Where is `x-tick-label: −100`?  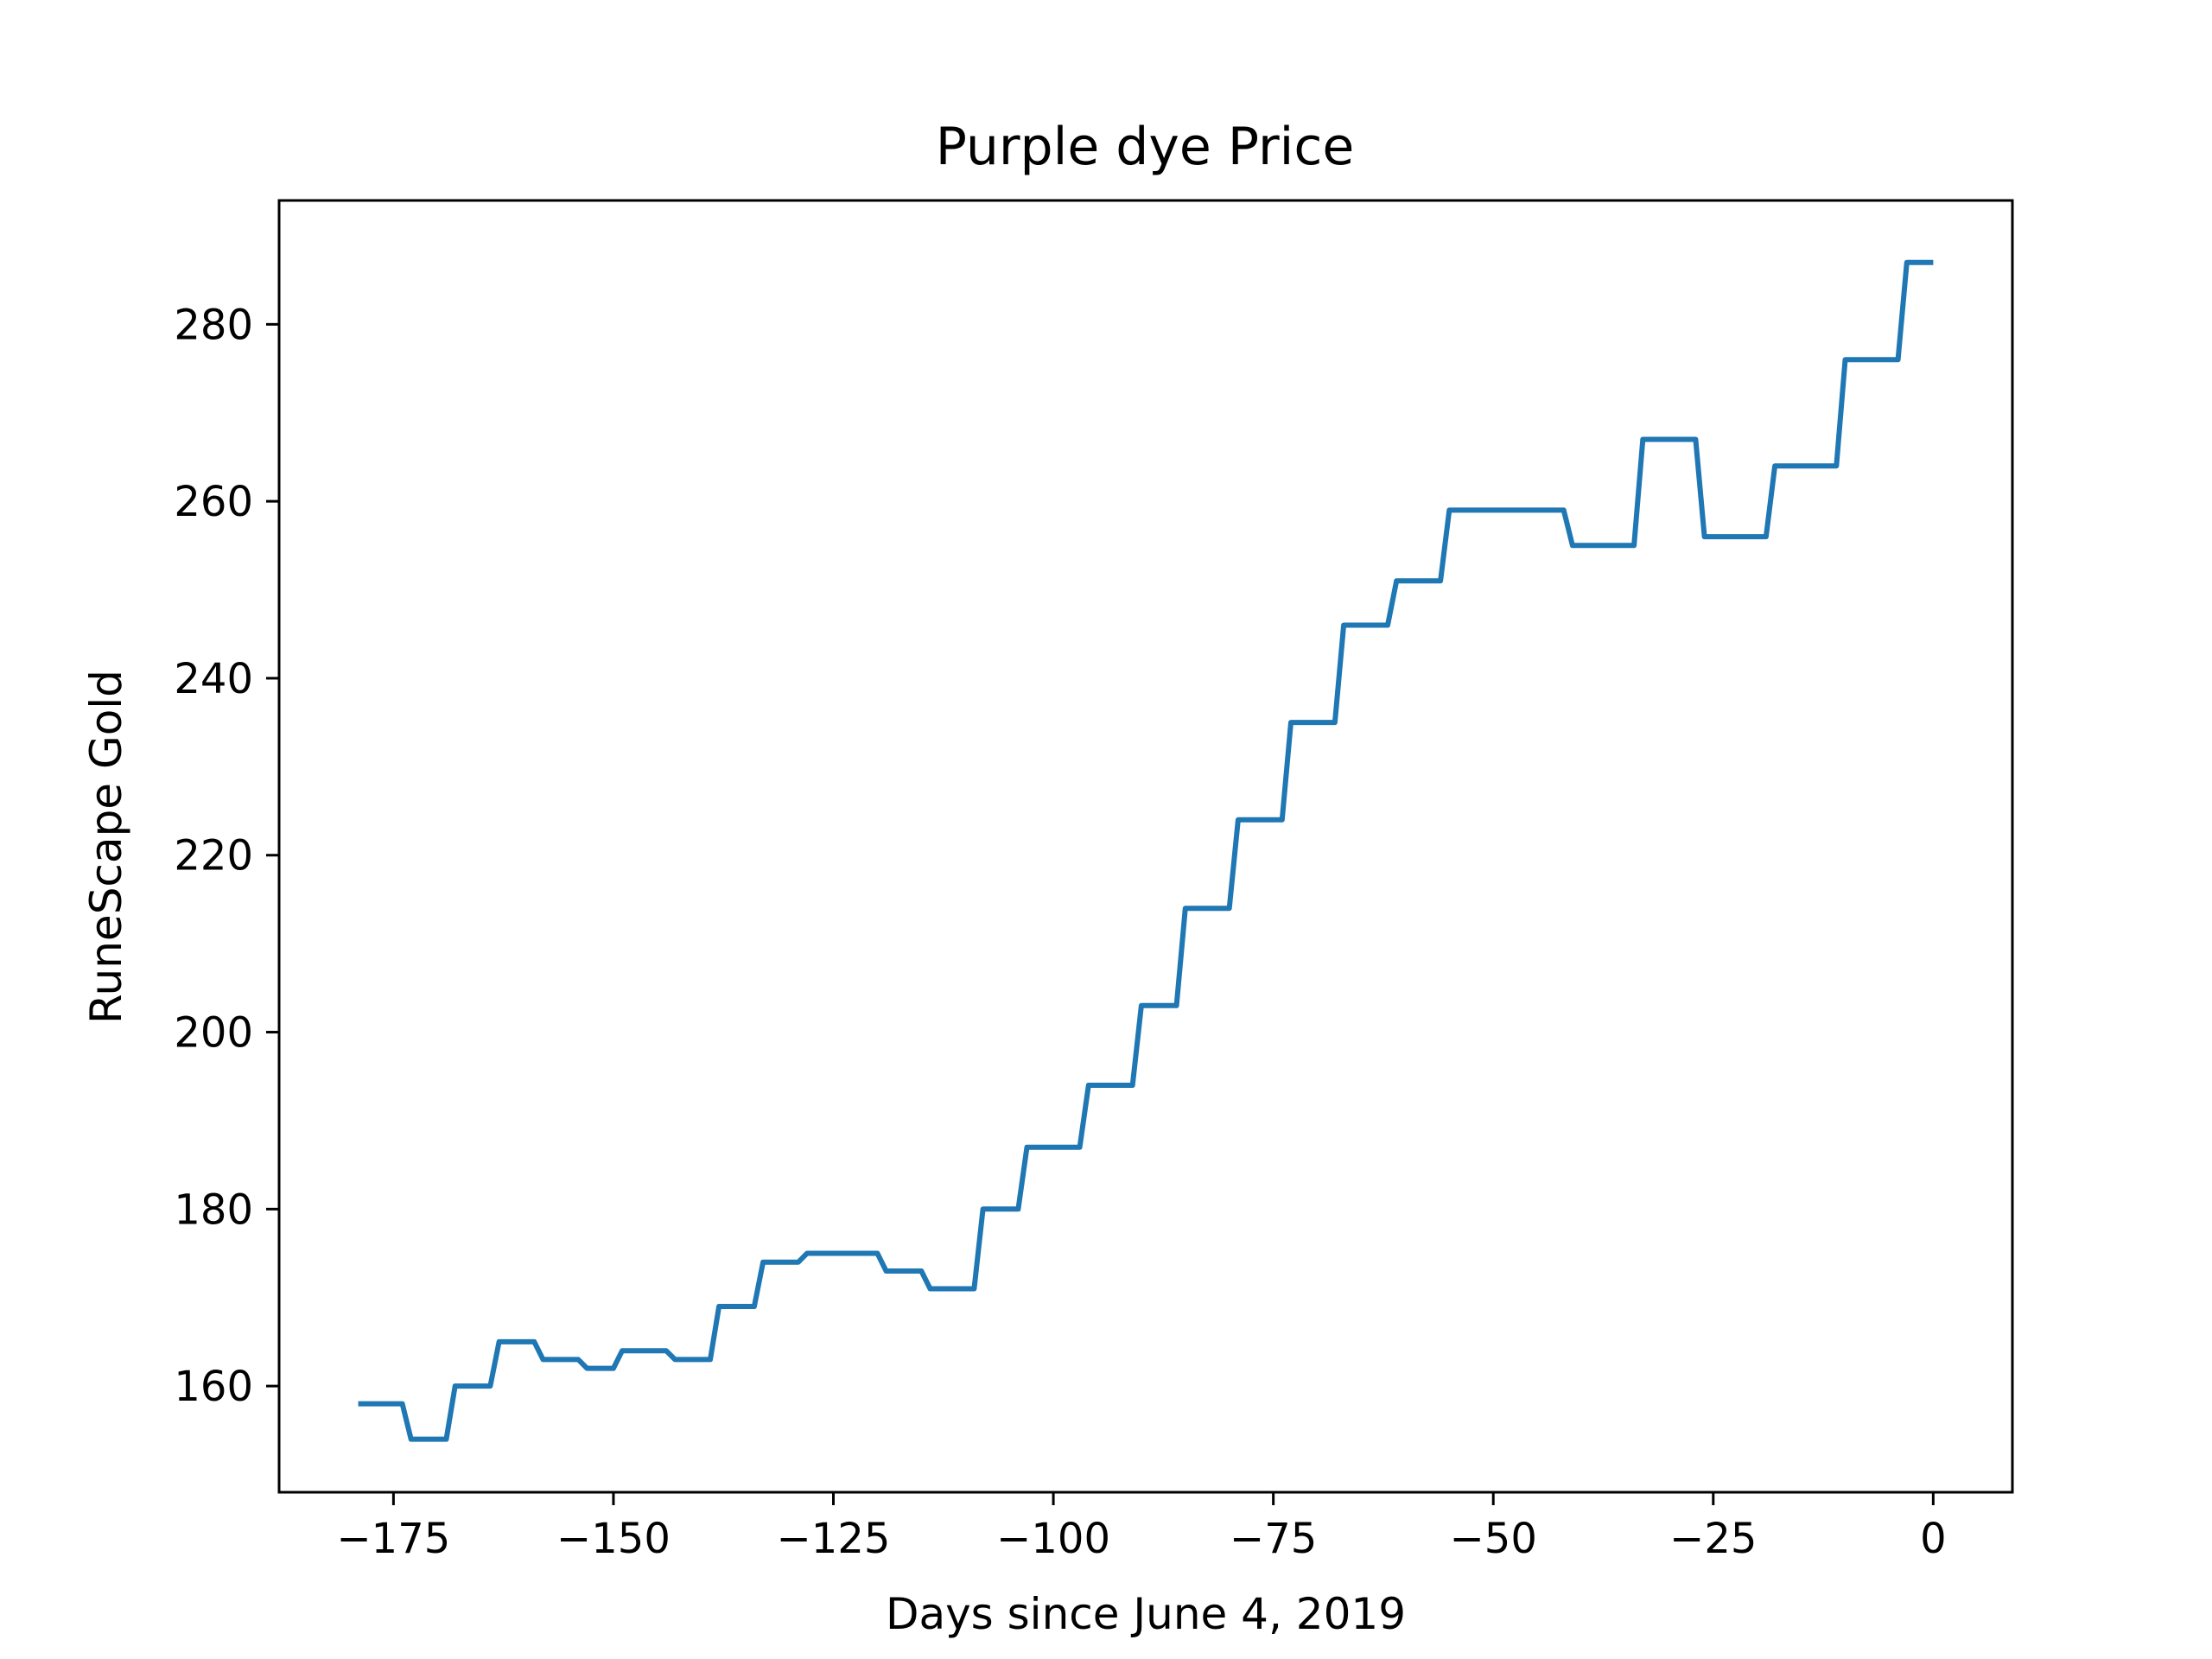 x-tick-label: −100 is located at coordinates (1053, 1539).